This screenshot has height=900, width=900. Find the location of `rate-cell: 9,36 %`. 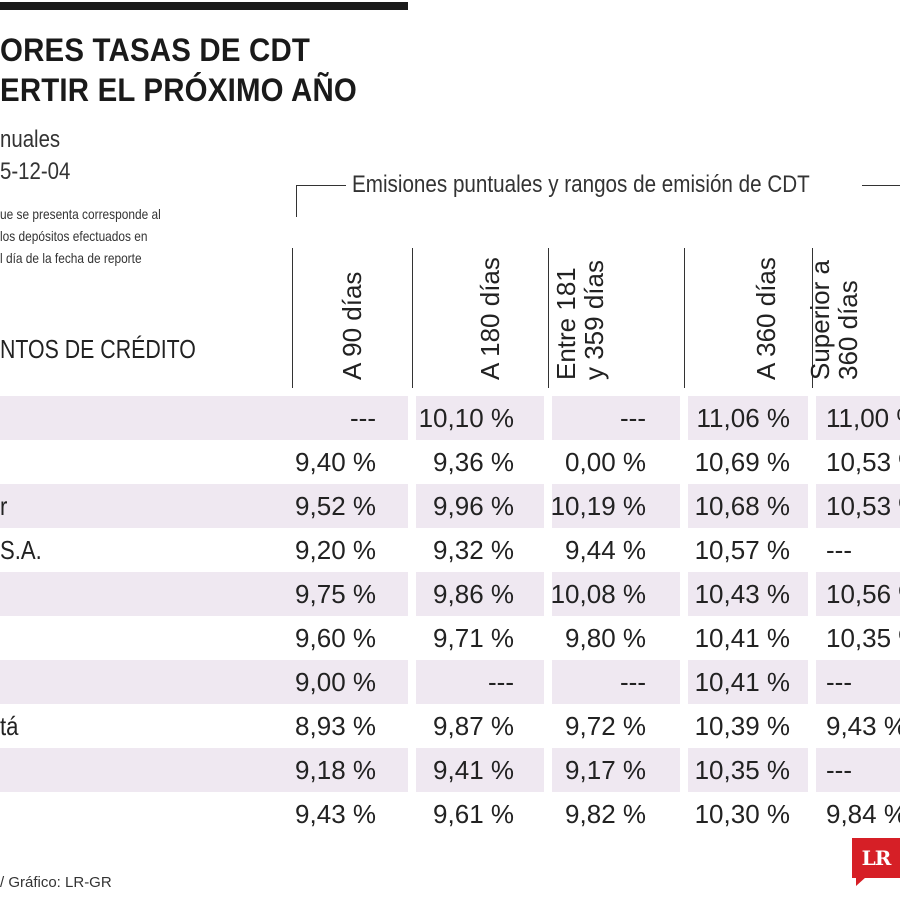

rate-cell: 9,36 % is located at coordinates (473, 462).